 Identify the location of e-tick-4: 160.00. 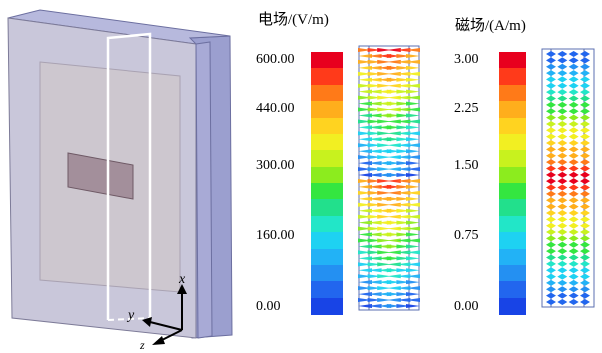
(275, 235).